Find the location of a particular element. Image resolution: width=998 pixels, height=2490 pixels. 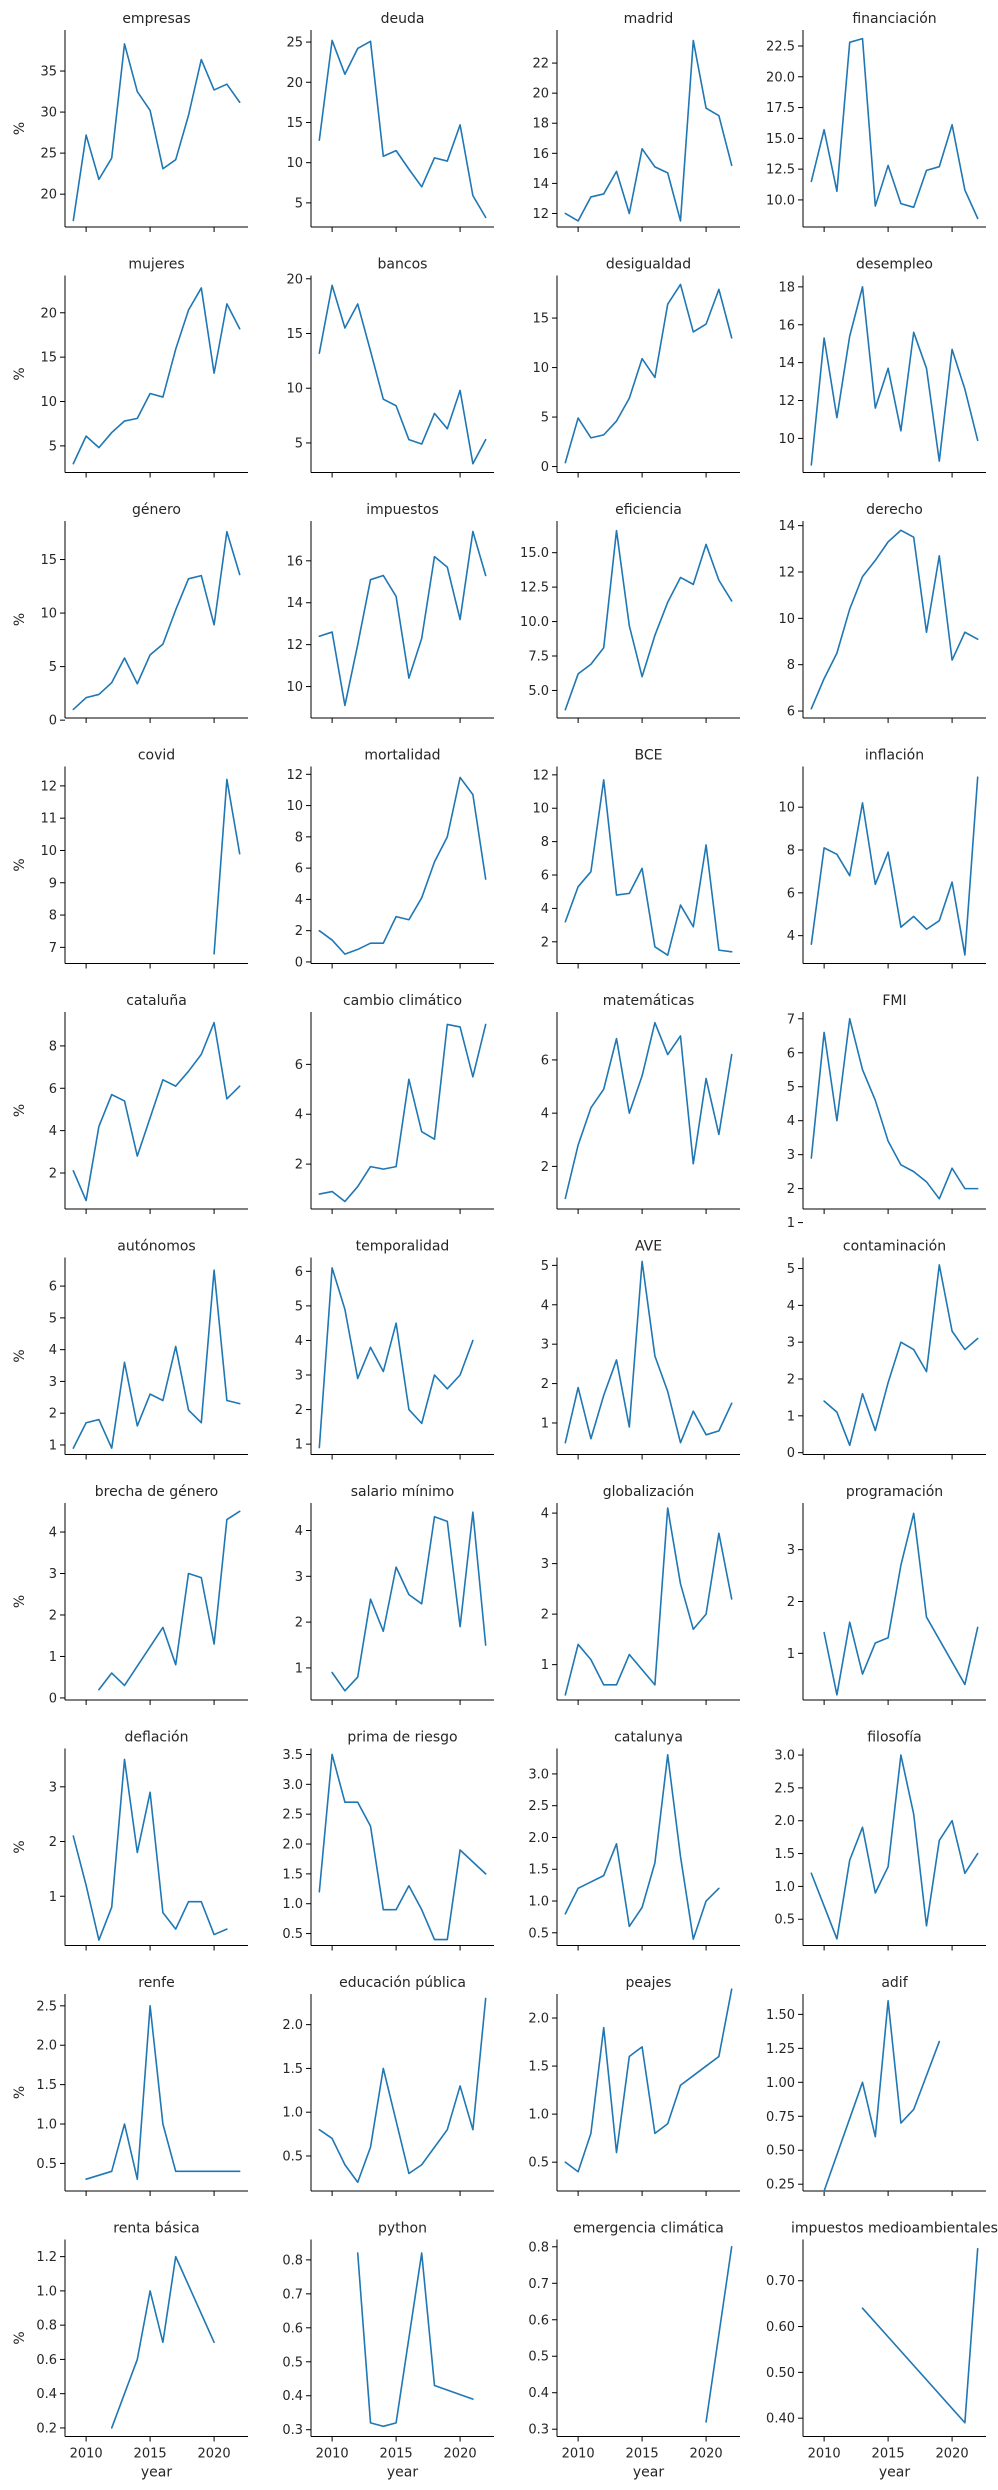

y-tick-label: 35 is located at coordinates (48, 72).